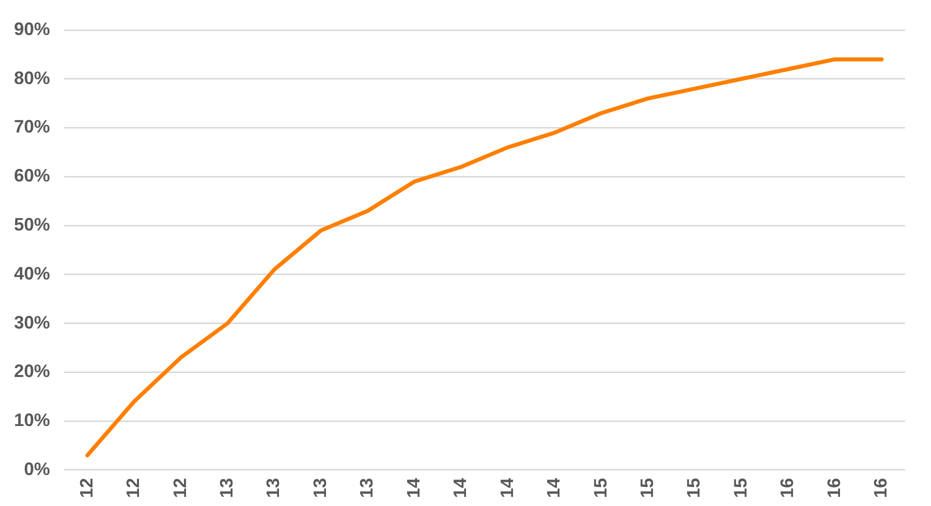  I want to click on y-tick-label: 80%, so click(32, 78).